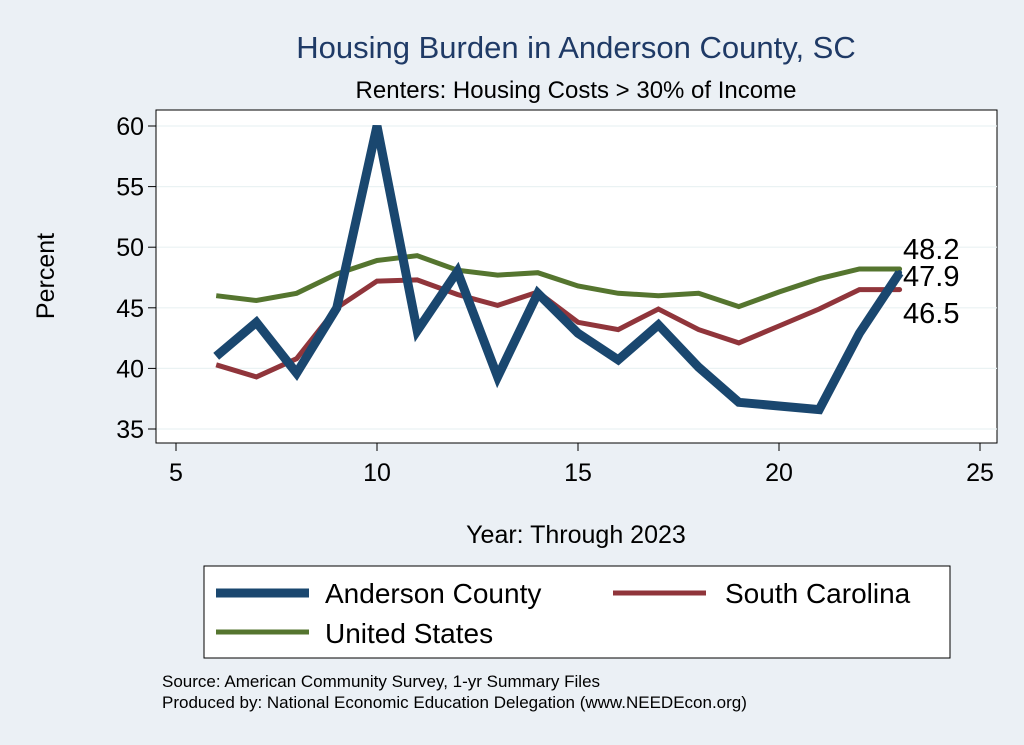 This screenshot has height=745, width=1024. Describe the element at coordinates (576, 90) in the screenshot. I see `chart-subtitle: Renters: Housing Costs > 30% of Income` at that location.